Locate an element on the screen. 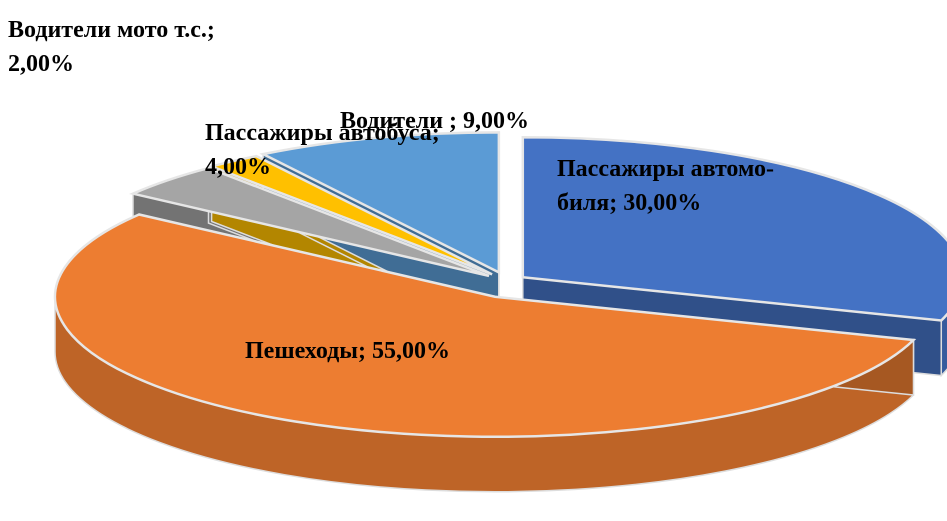  data-label: Пешеходы; 55,00% is located at coordinates (347, 351).